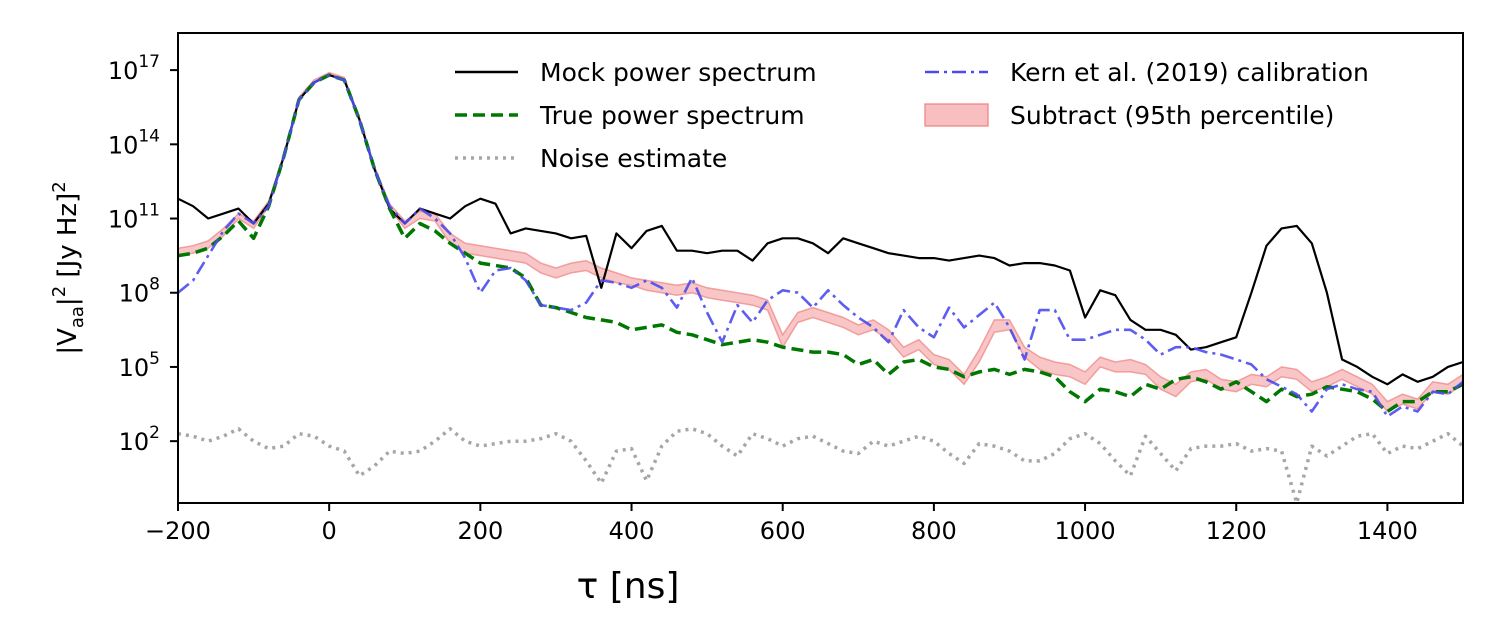  What do you see at coordinates (134, 217) in the screenshot?
I see `y-tick-label: 10¹¹` at bounding box center [134, 217].